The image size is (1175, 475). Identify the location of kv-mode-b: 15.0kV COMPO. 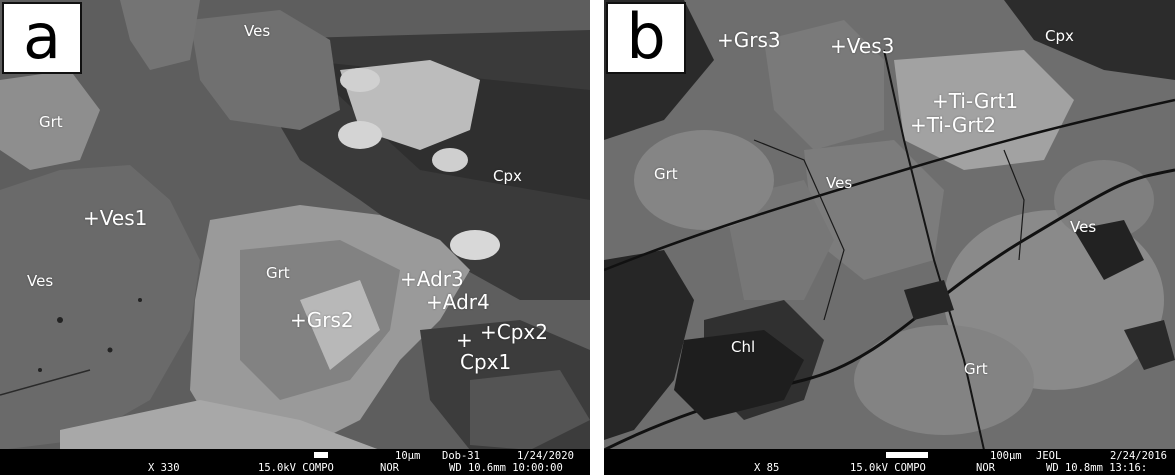
(888, 468).